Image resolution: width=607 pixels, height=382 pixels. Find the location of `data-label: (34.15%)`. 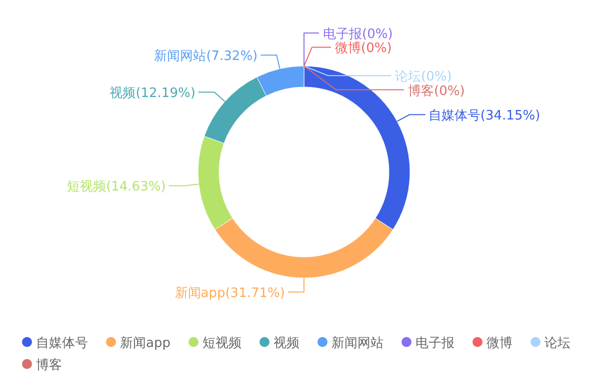

data-label: (34.15%) is located at coordinates (510, 116).